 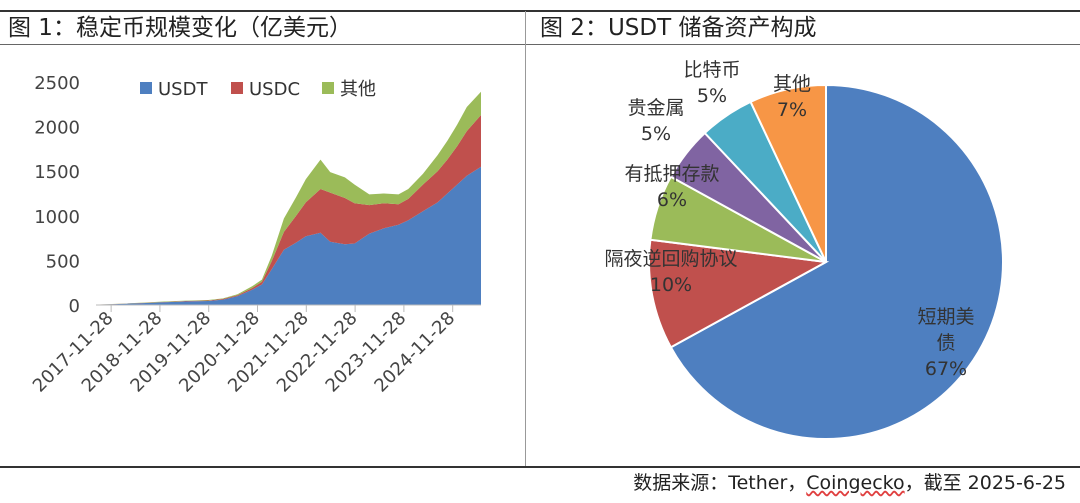 I want to click on pie-name-label: 贵金属, so click(x=655, y=108).